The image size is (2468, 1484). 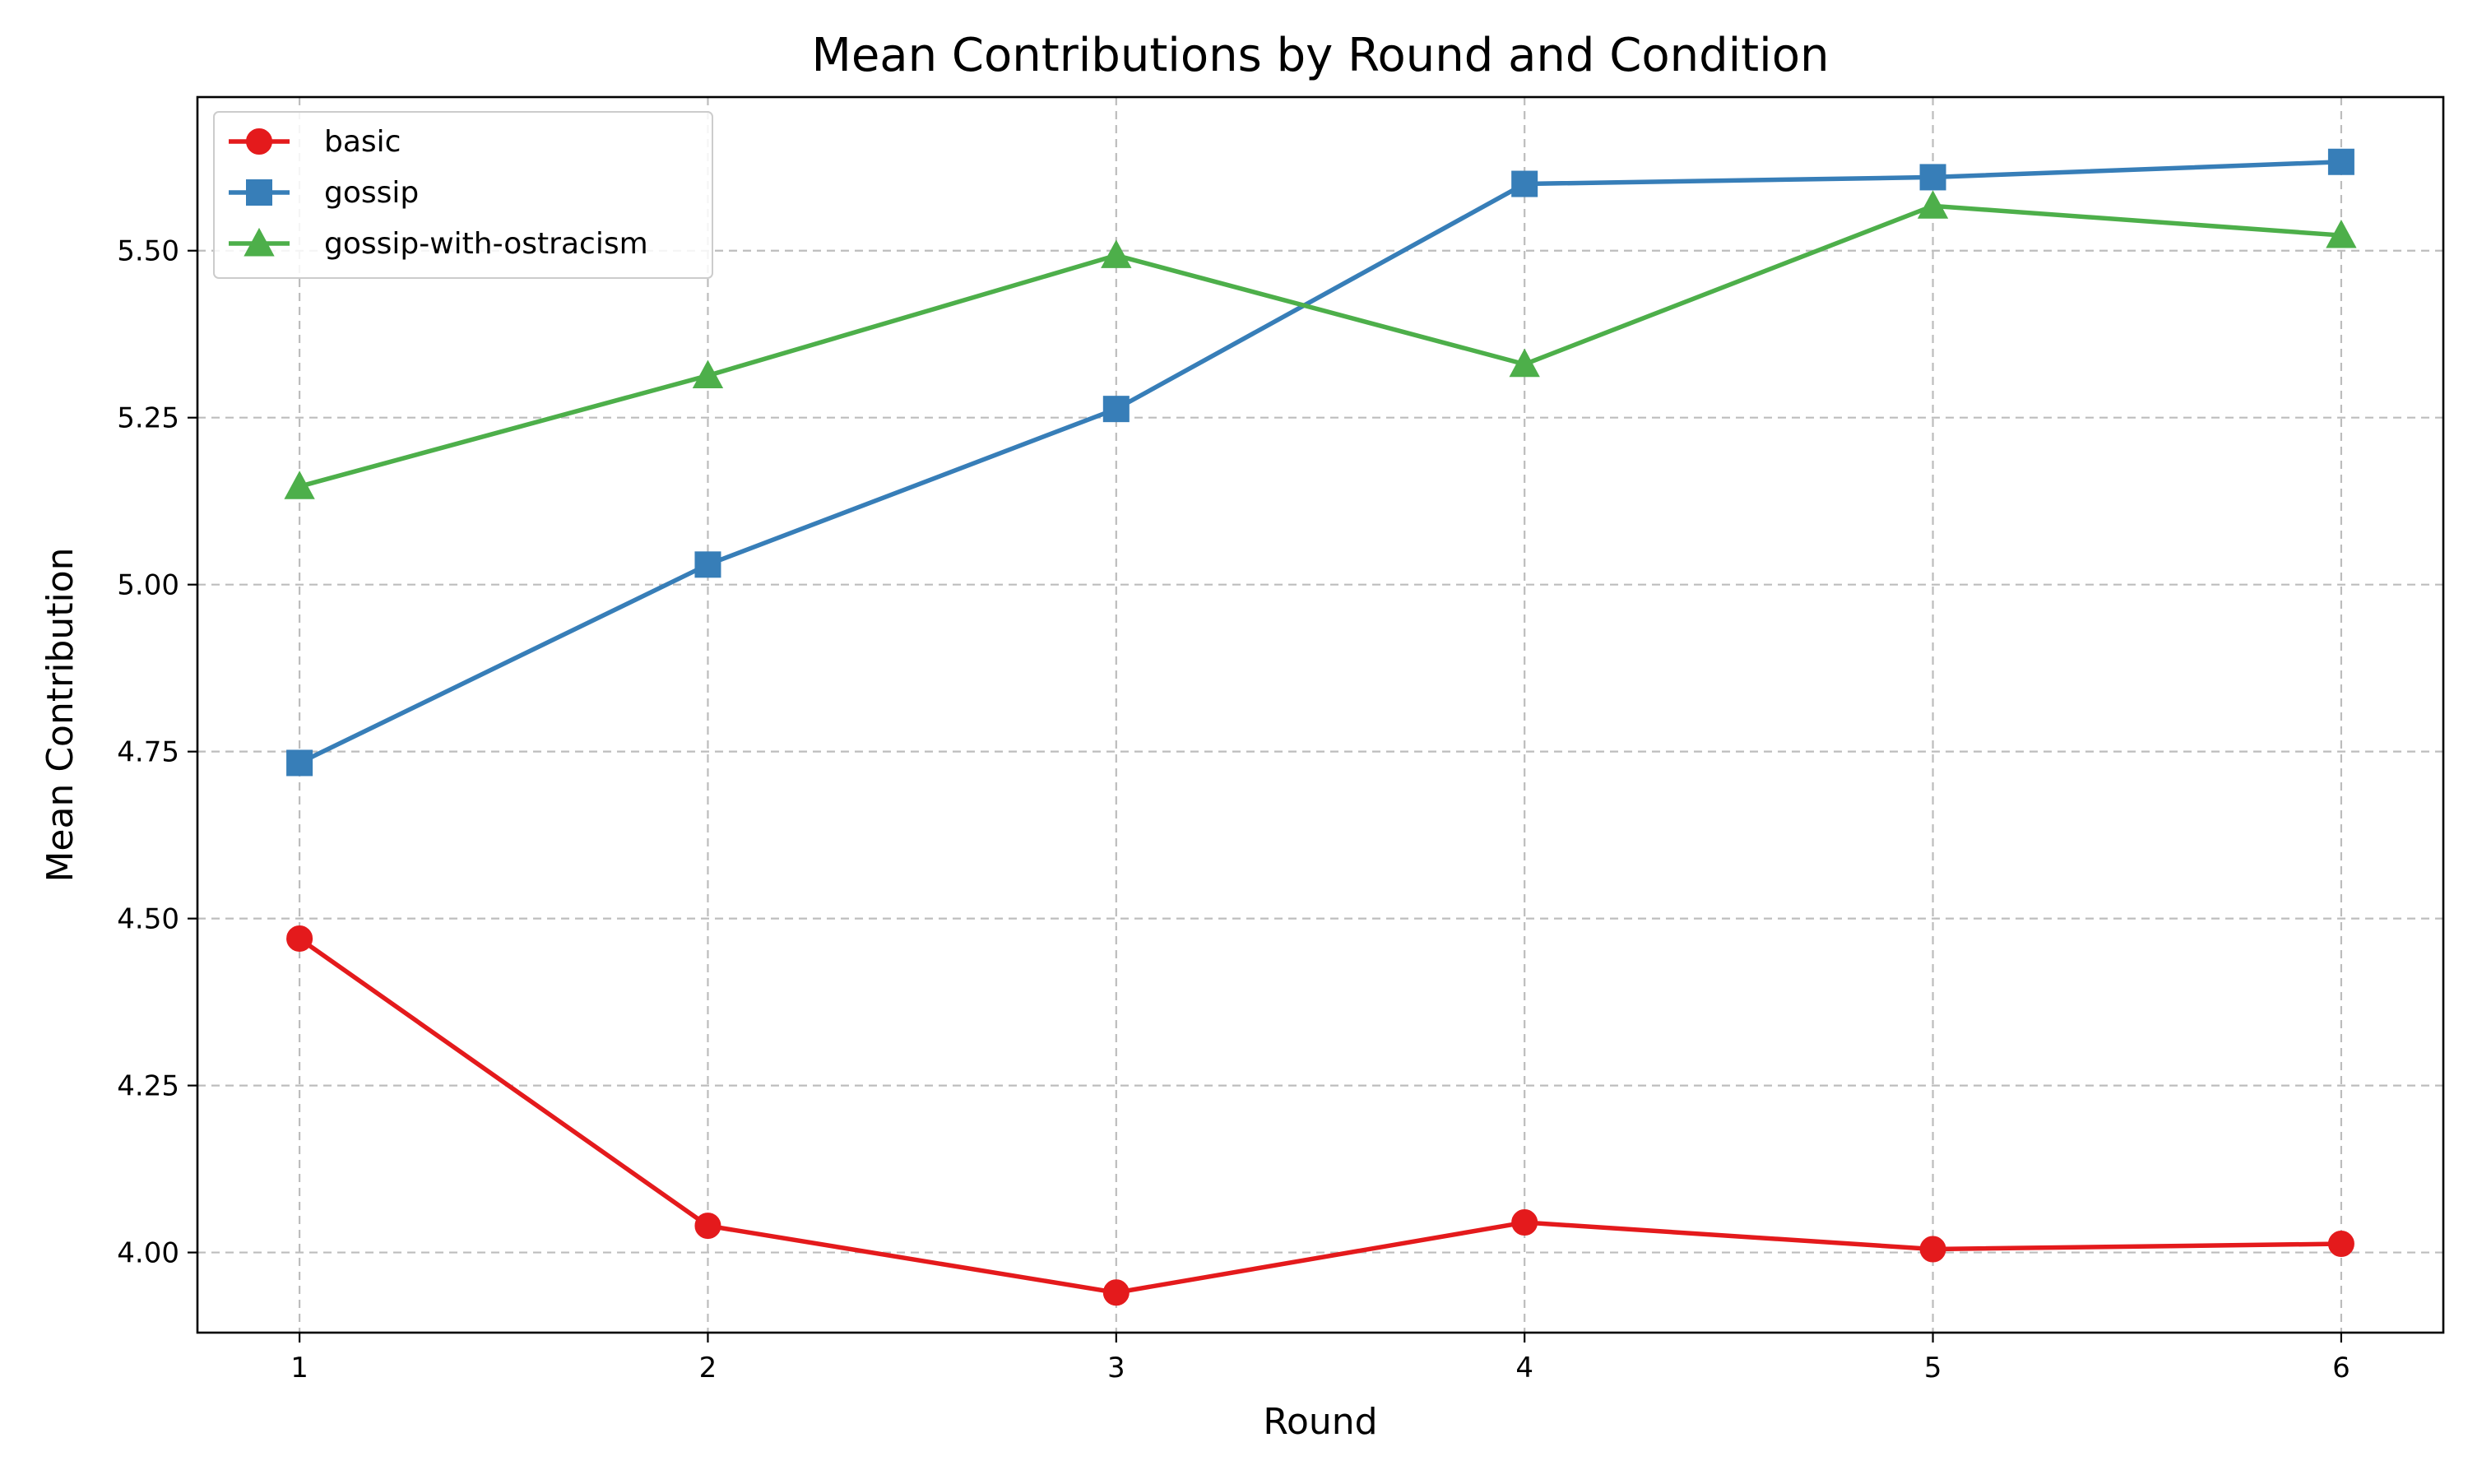 I want to click on legend-frame, so click(x=463, y=195).